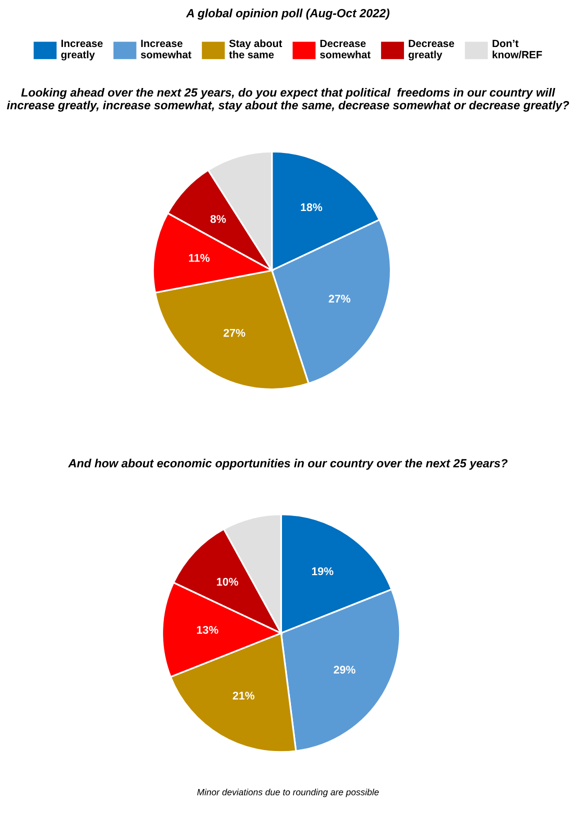  I want to click on legend-label: Increase greatly, so click(82, 50).